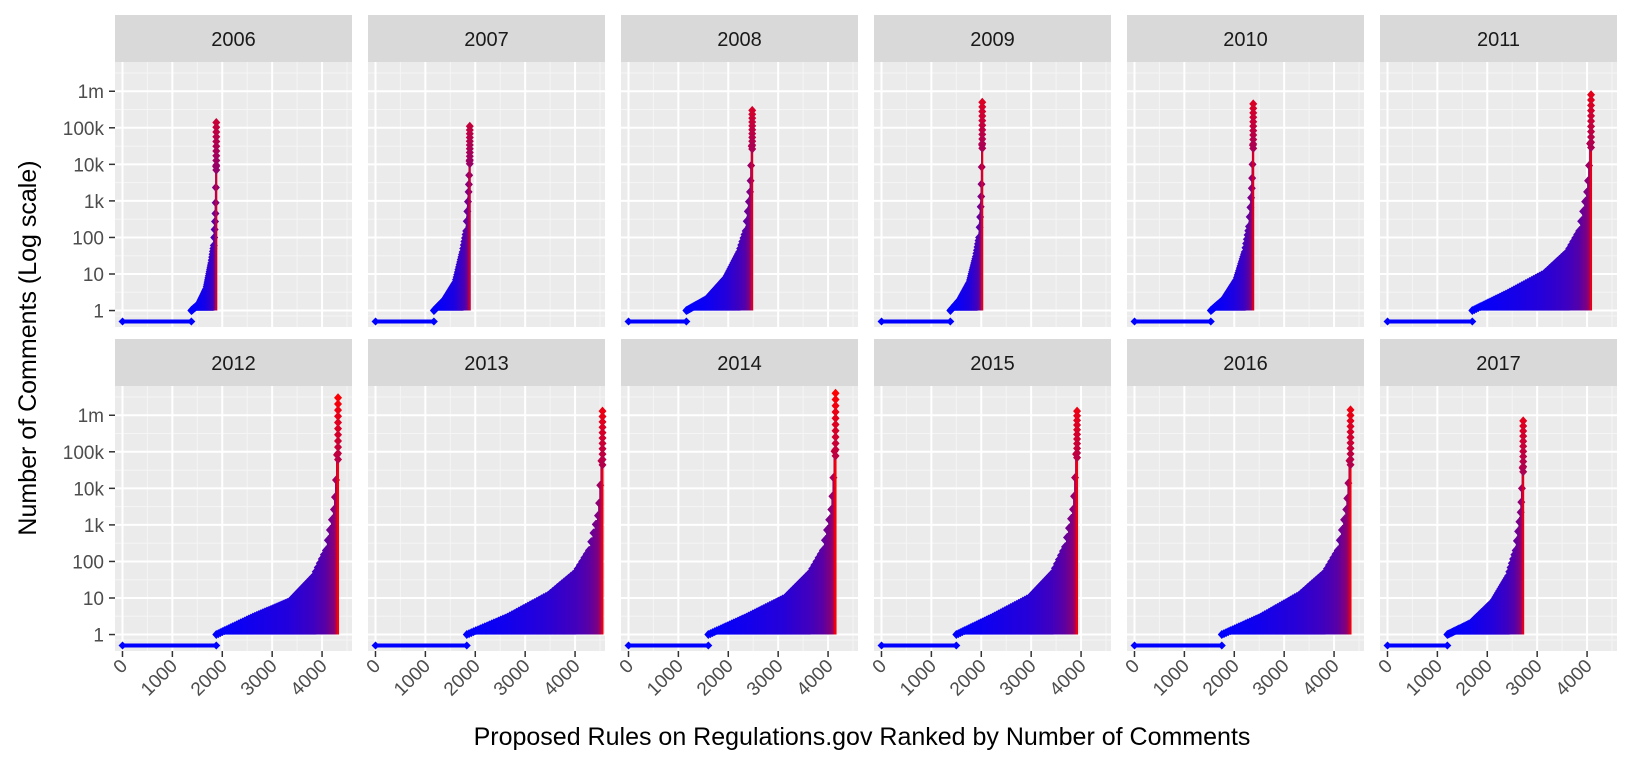 The image size is (1632, 768). Describe the element at coordinates (94, 526) in the screenshot. I see `y-tick-label: 1k` at that location.